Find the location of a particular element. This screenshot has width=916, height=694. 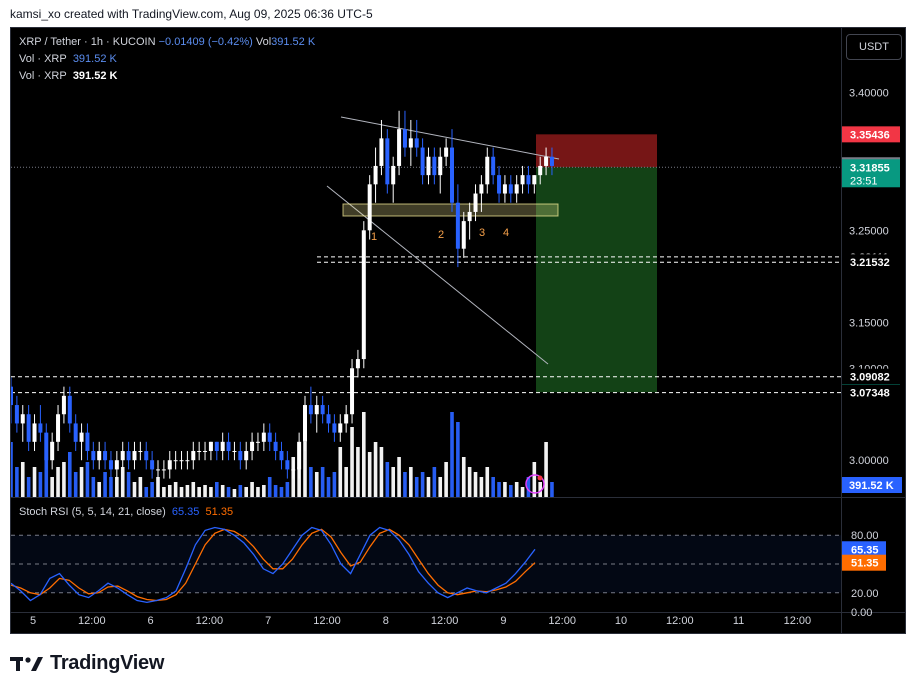

volume-tag-label: 391.52 K is located at coordinates (871, 486).